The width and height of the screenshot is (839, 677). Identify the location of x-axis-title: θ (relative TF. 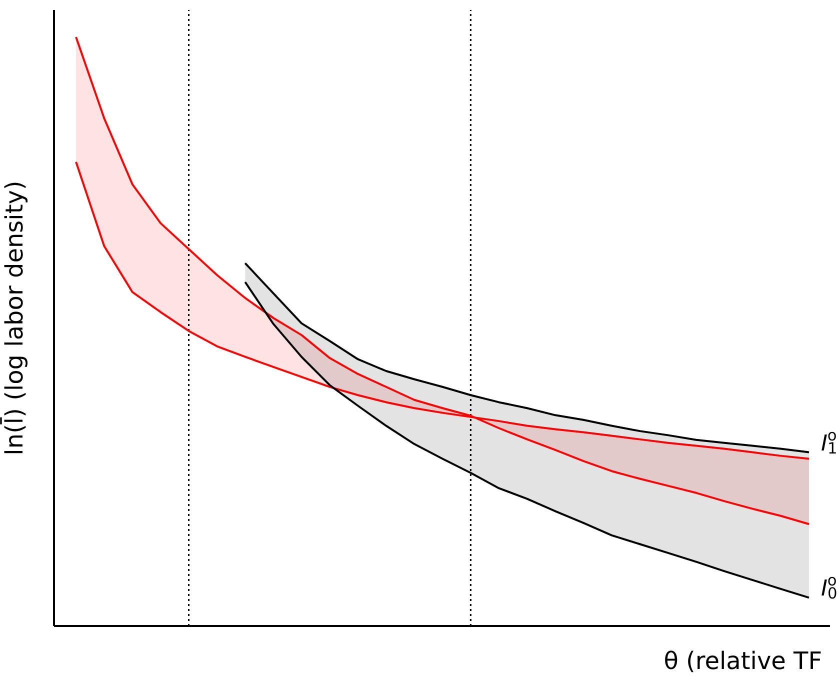
(743, 661).